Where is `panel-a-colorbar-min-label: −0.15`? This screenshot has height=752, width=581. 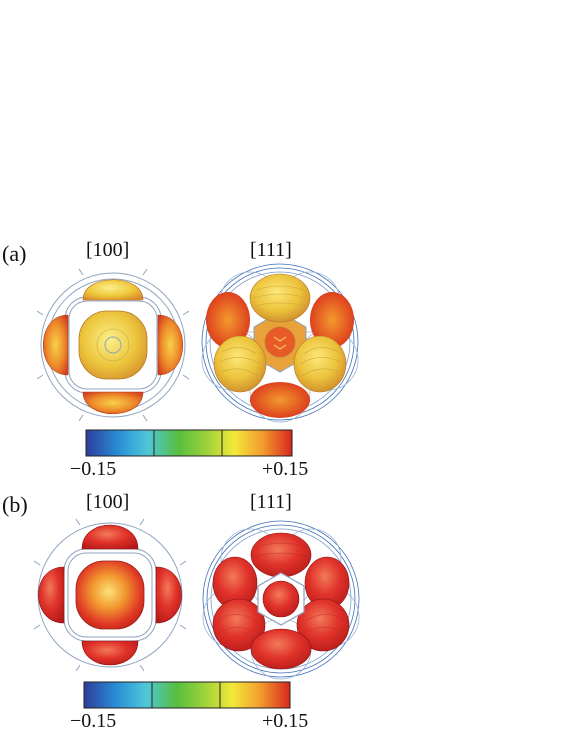 panel-a-colorbar-min-label: −0.15 is located at coordinates (93, 469).